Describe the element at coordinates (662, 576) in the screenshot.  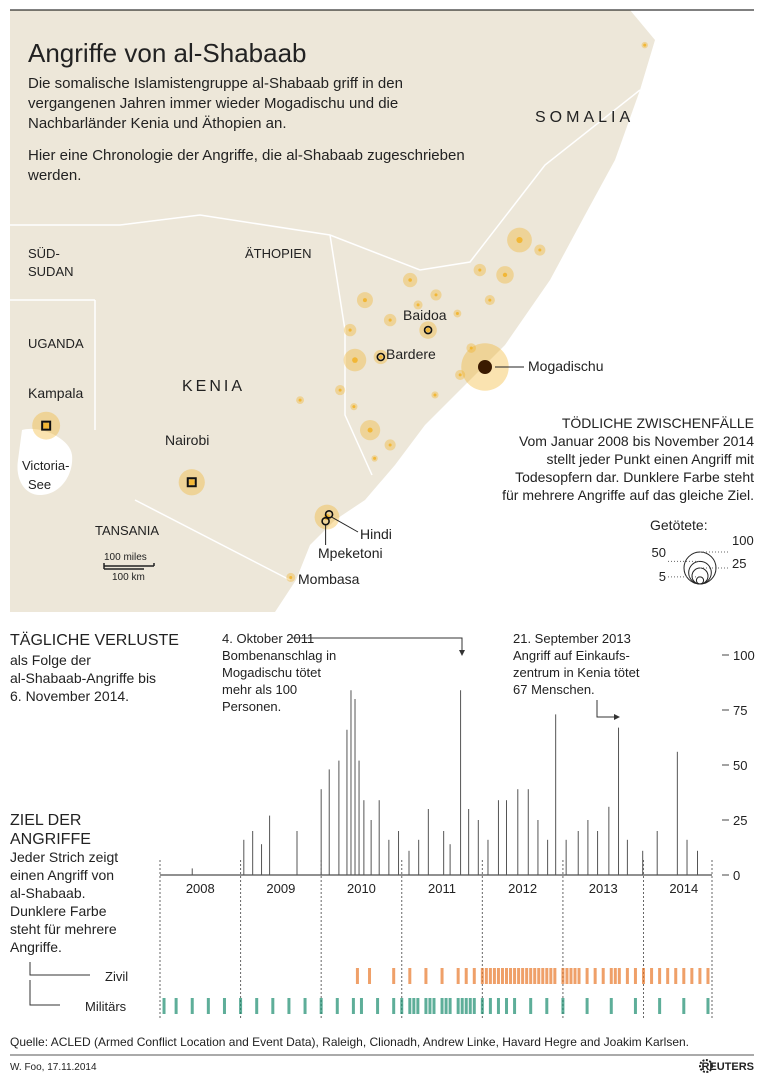
I see `legend-size-label: 5` at that location.